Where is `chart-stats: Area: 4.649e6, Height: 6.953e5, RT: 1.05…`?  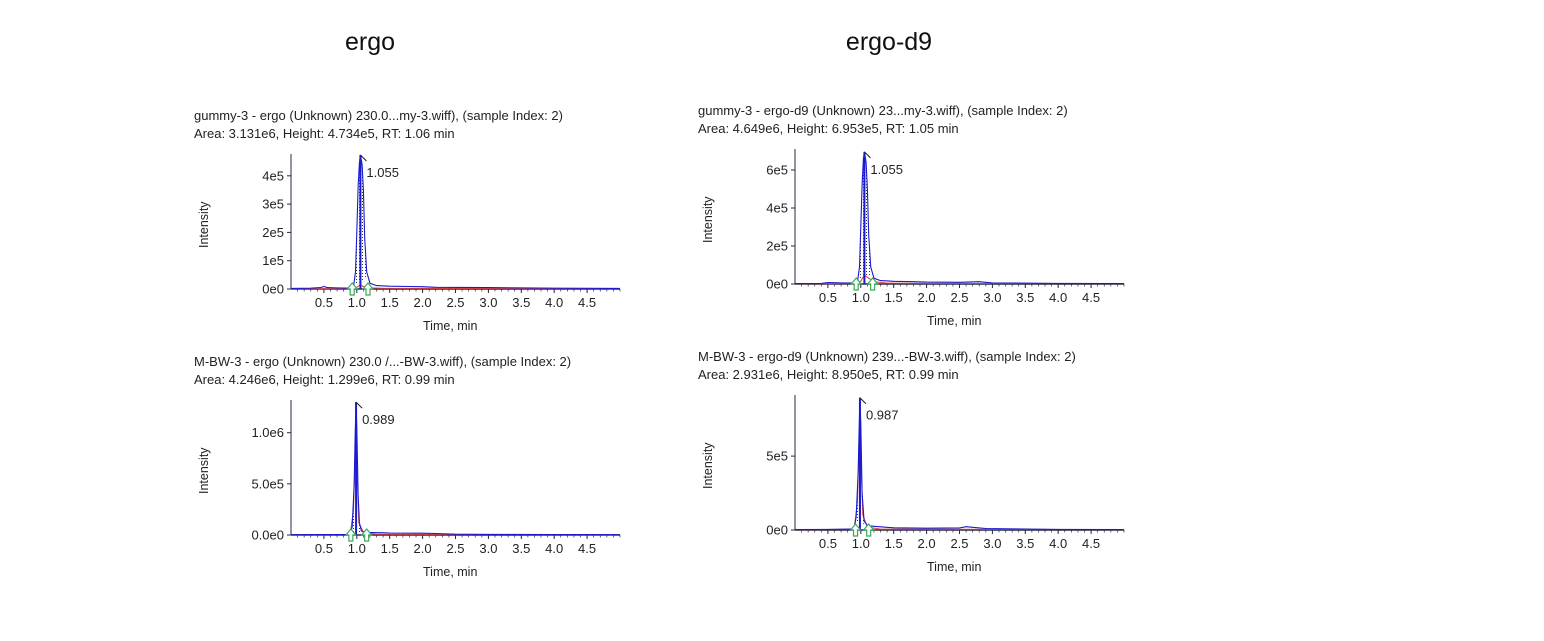
chart-stats: Area: 4.649e6, Height: 6.953e5, RT: 1.05… is located at coordinates (828, 128).